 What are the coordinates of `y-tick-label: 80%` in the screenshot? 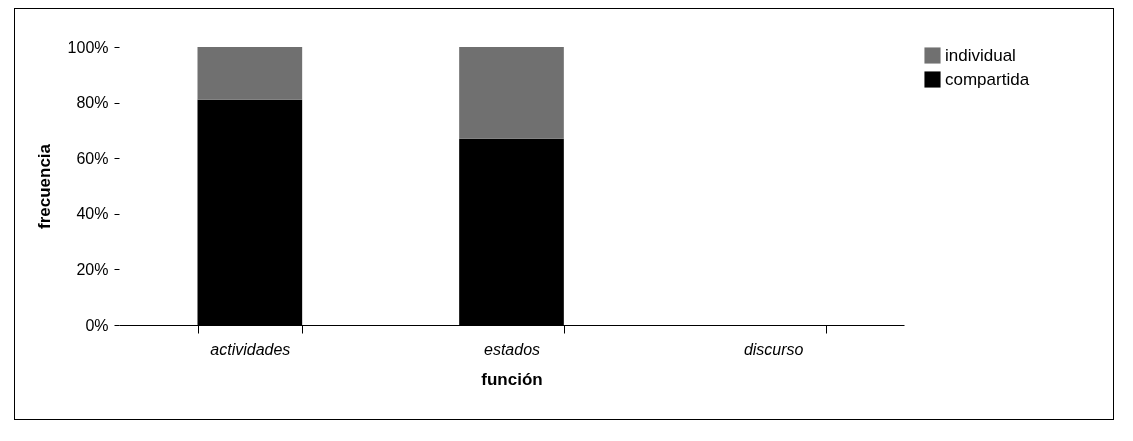 It's located at (92, 103).